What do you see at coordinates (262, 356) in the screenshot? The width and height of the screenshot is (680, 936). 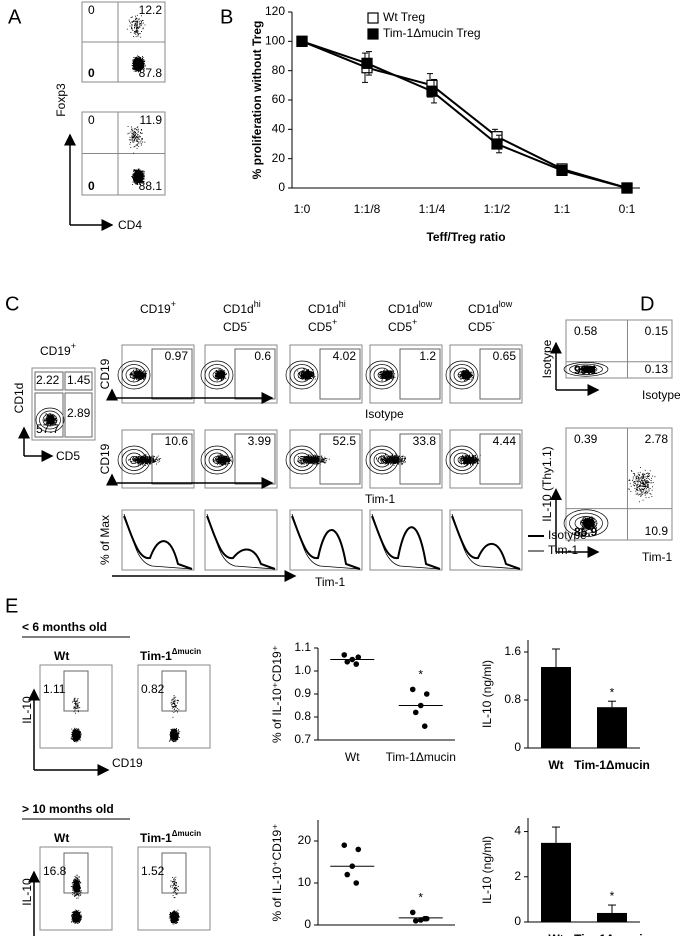 I see `gate-value: 0.6` at bounding box center [262, 356].